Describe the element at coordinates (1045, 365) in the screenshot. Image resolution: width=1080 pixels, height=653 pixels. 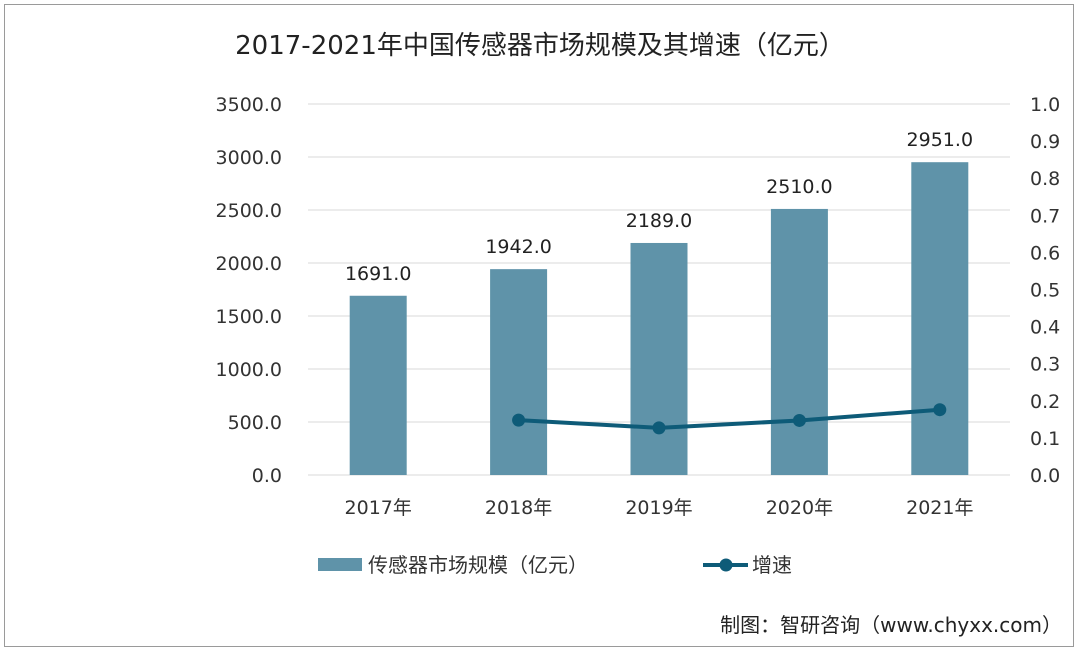
I see `right-tick-label: 0.3` at that location.